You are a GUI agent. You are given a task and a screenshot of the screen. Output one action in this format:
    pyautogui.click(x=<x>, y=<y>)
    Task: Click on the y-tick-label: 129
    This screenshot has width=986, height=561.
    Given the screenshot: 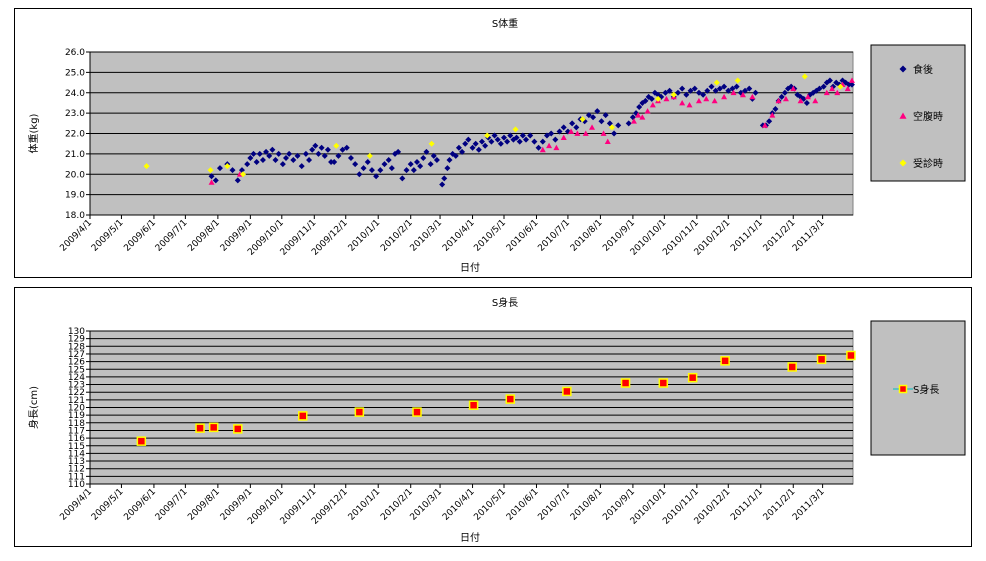 What is the action you would take?
    pyautogui.click(x=76, y=340)
    